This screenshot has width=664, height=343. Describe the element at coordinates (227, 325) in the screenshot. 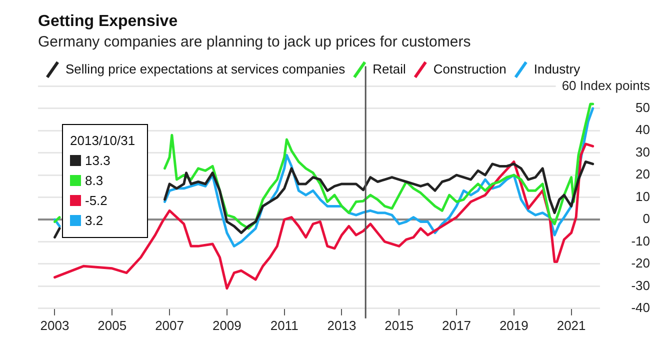

I see `x-tick-label: 2009` at that location.